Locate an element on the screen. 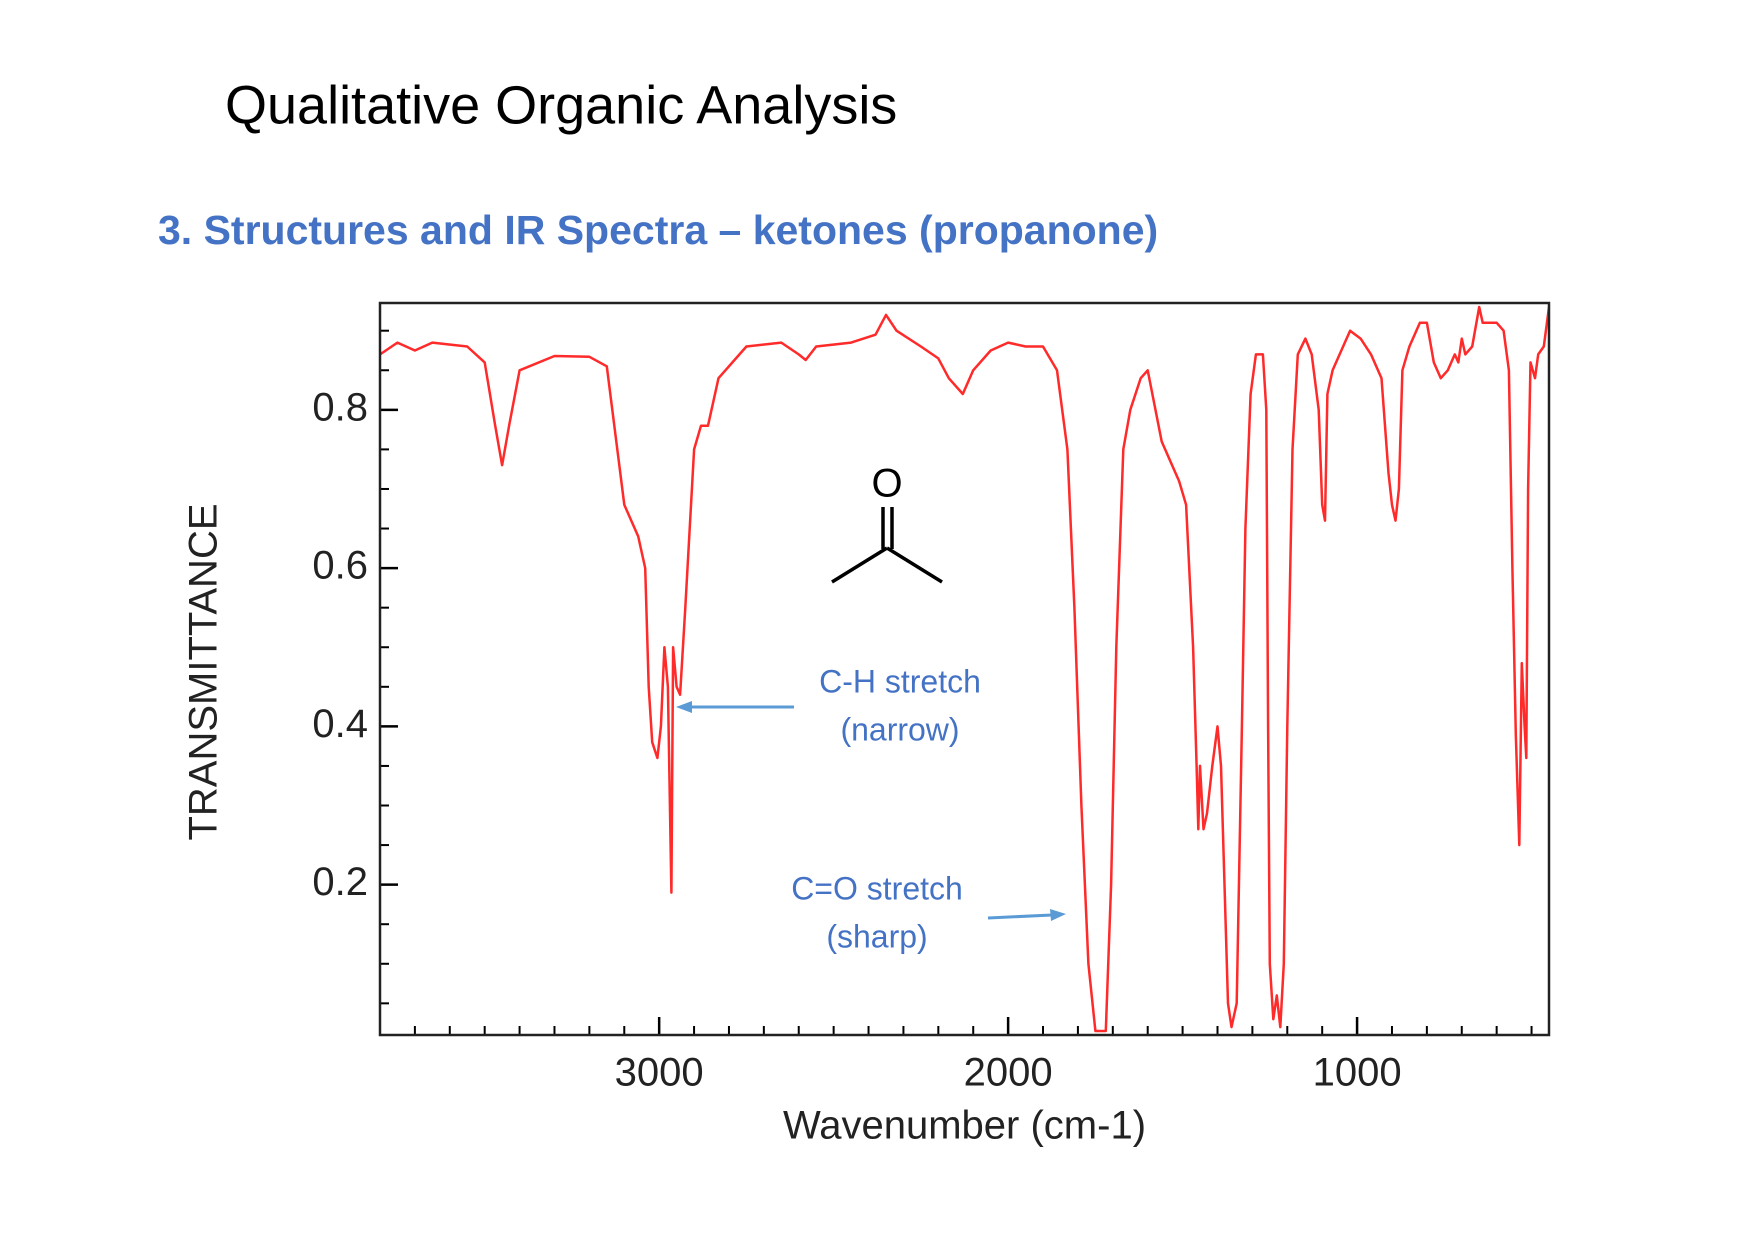 The width and height of the screenshot is (1755, 1240). y-tick-label: 0.8 is located at coordinates (340, 407).